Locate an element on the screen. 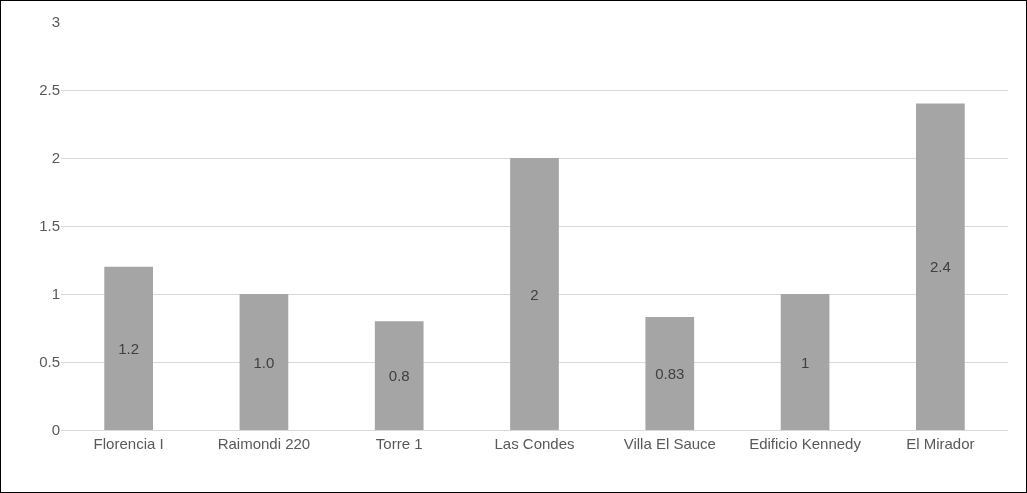 This screenshot has height=493, width=1027. y-tick-label: 1 is located at coordinates (55, 294).